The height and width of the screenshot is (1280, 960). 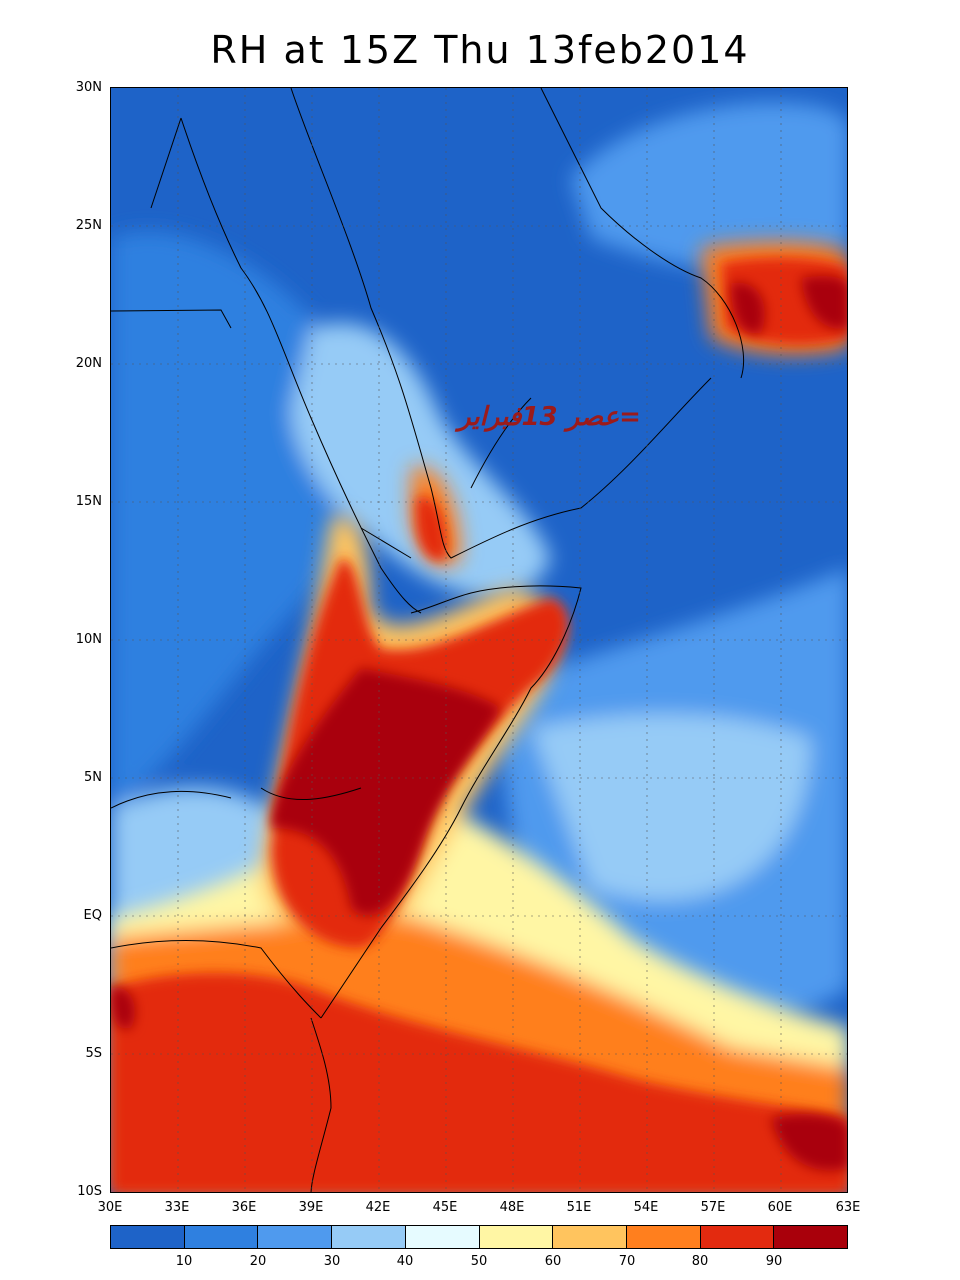 I want to click on x-label-63e: 63E, so click(x=848, y=1207).